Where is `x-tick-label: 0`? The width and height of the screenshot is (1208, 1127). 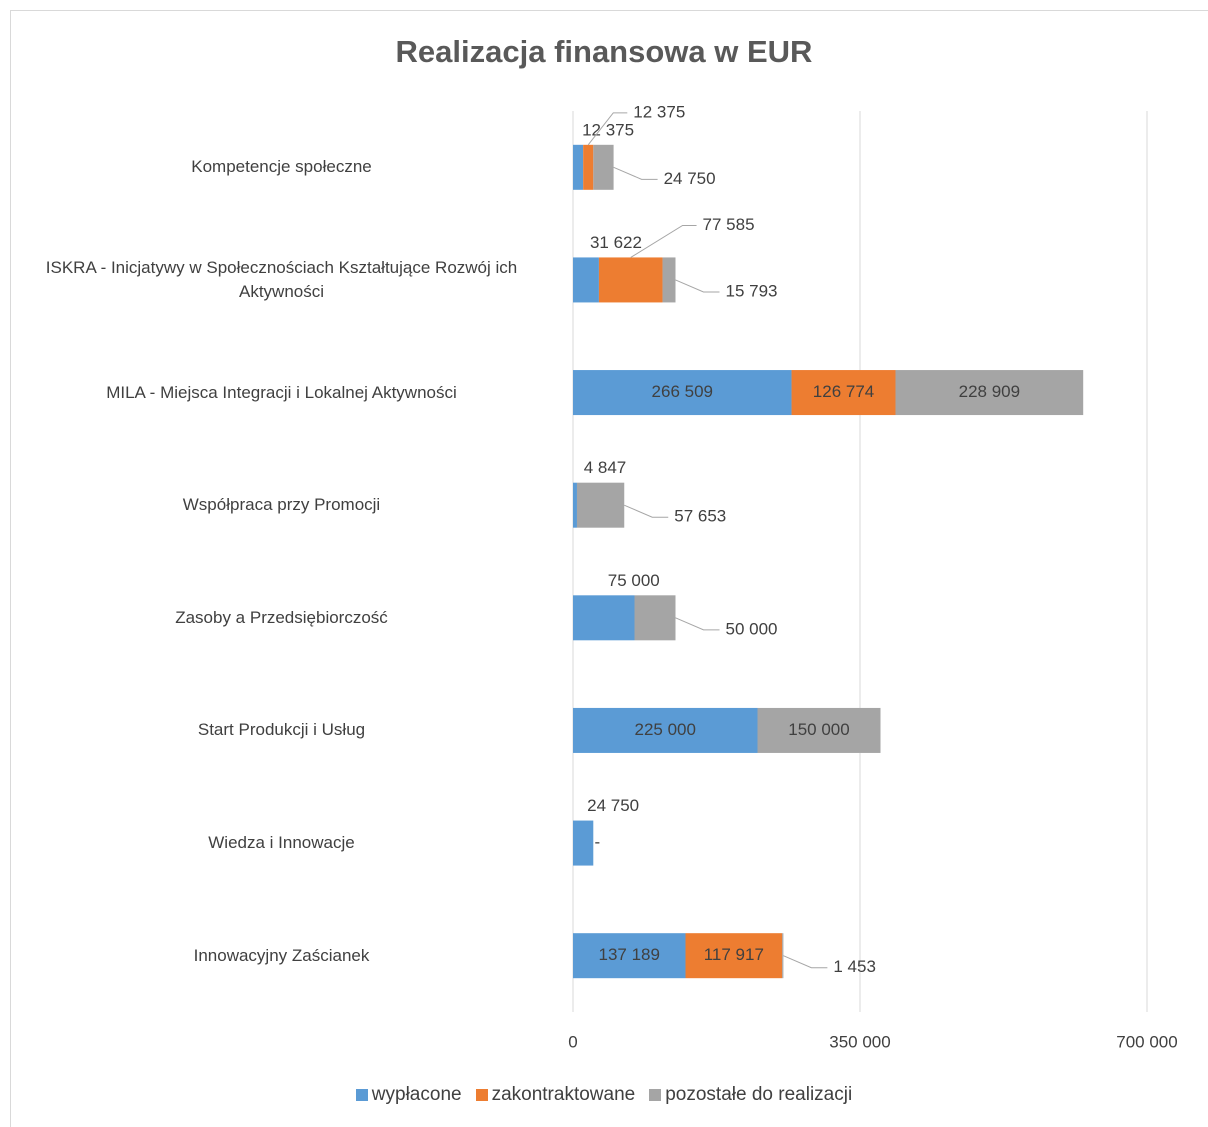
x-tick-label: 0 is located at coordinates (572, 1041).